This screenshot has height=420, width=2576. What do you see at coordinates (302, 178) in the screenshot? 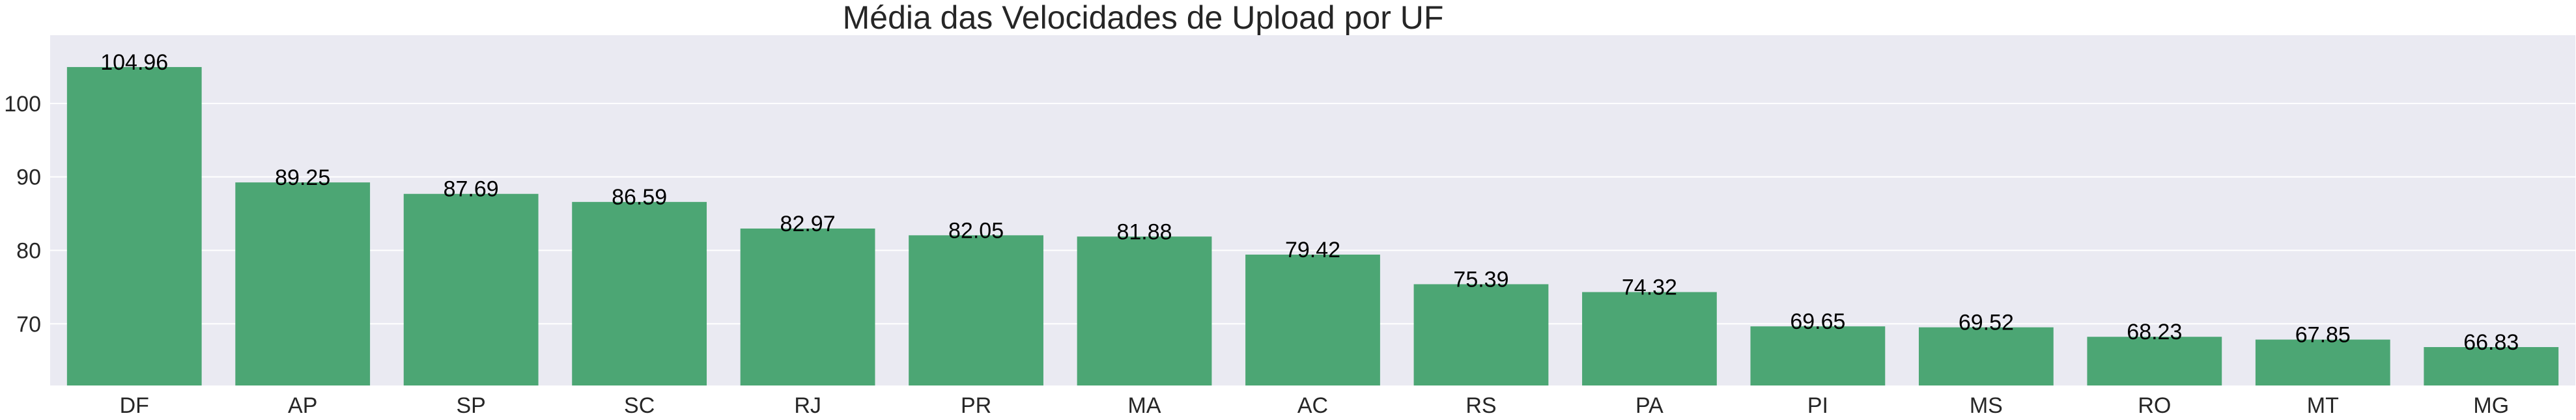
I see `bar-value-label-ap: 89.25` at bounding box center [302, 178].